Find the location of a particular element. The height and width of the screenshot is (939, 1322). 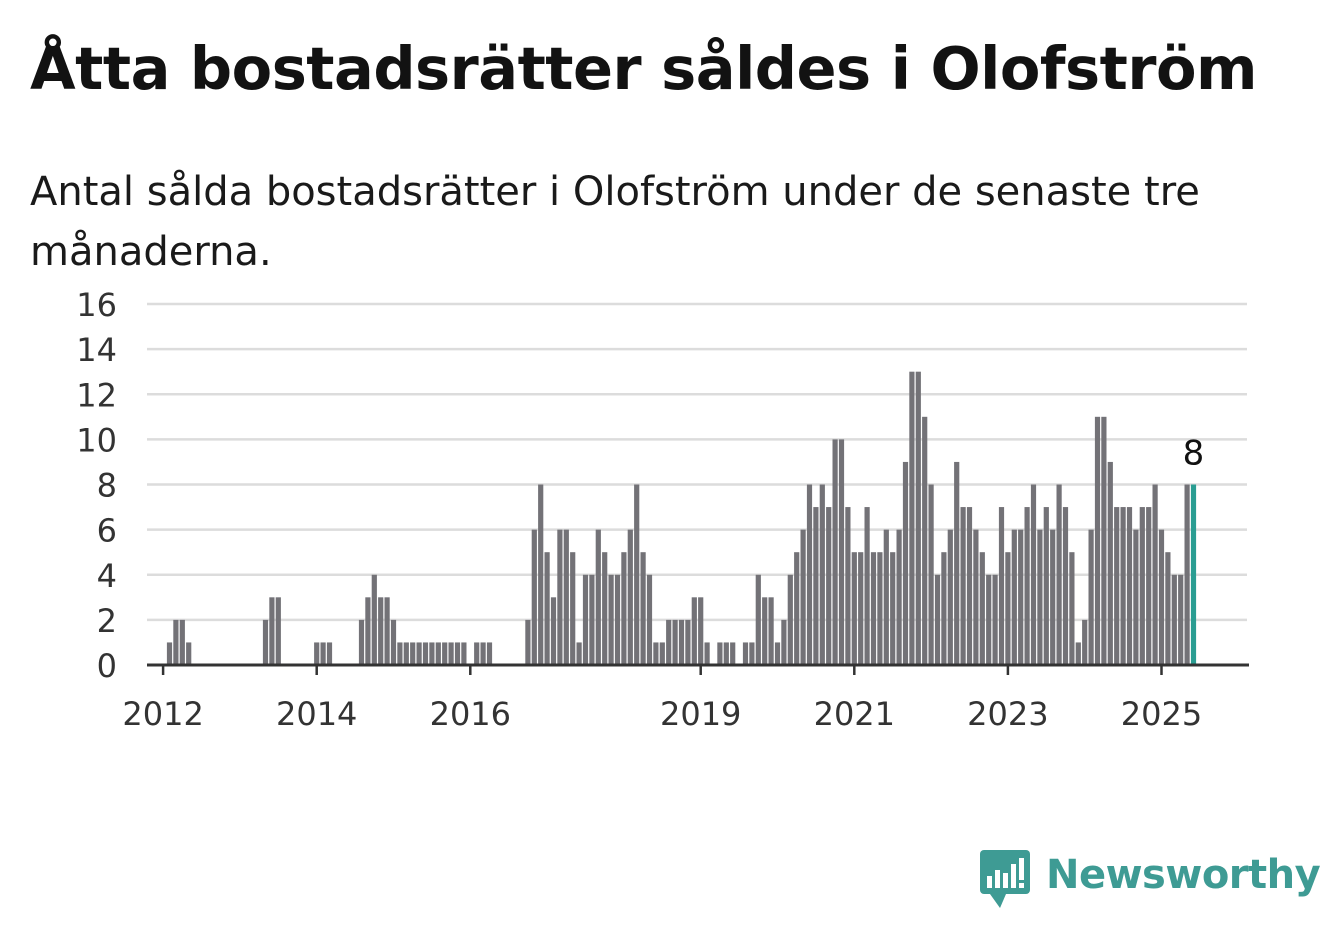

x-tick-label: 2014 is located at coordinates (316, 714).